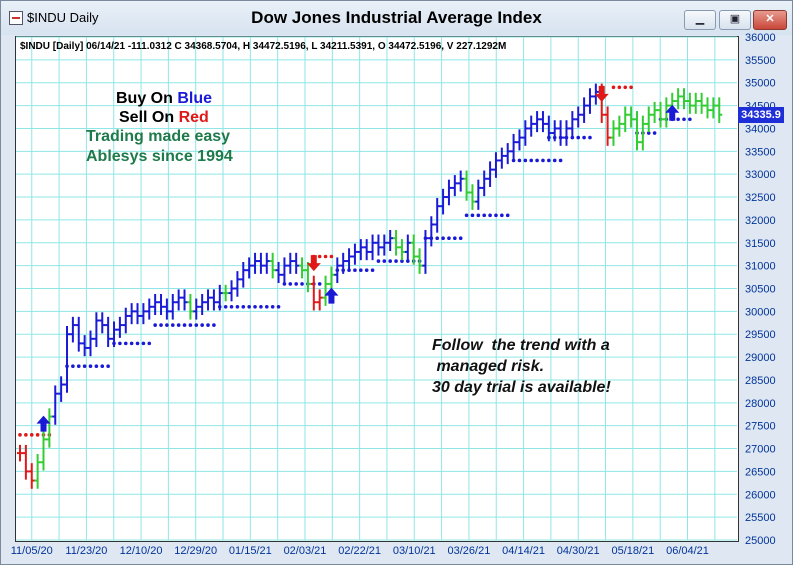  Describe the element at coordinates (770, 20) in the screenshot. I see `close-button: ✕` at that location.